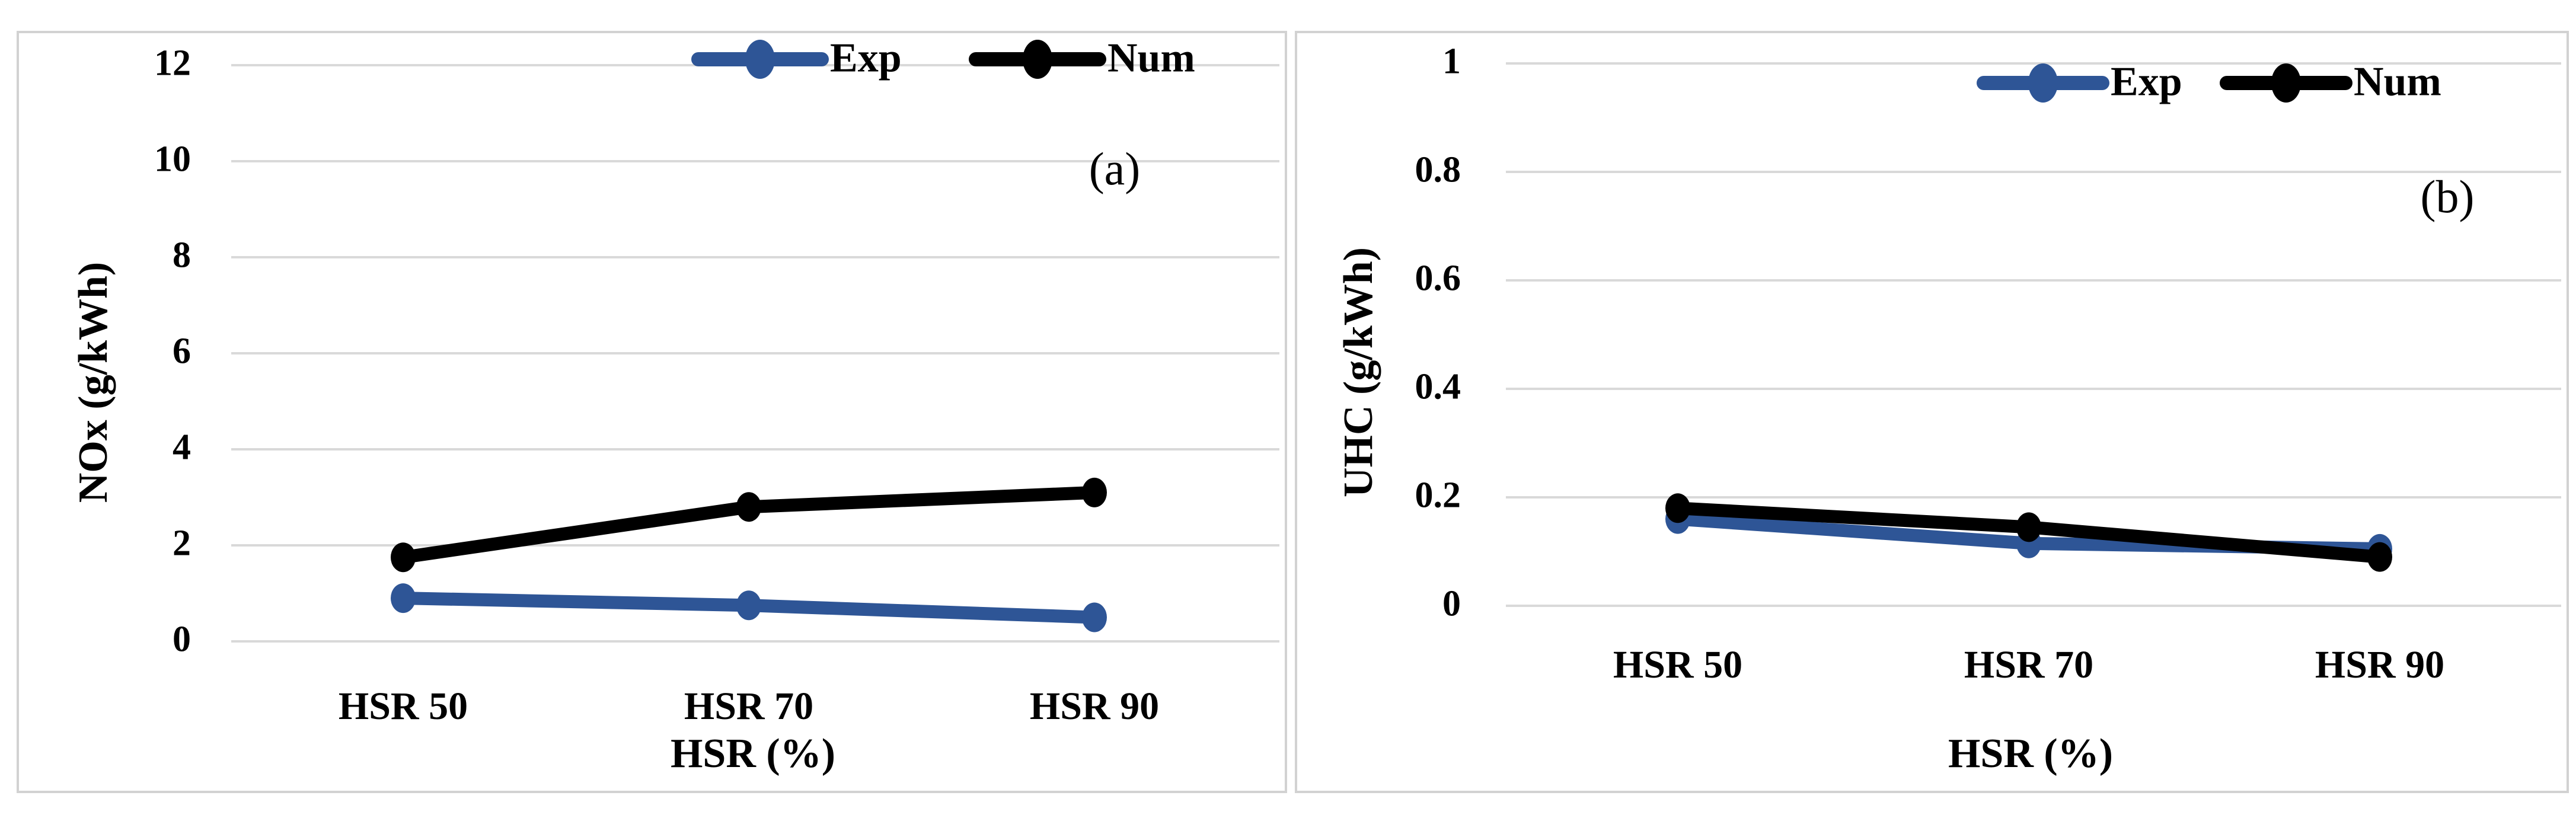 The width and height of the screenshot is (2576, 818). I want to click on y-tick-label: 6, so click(182, 351).